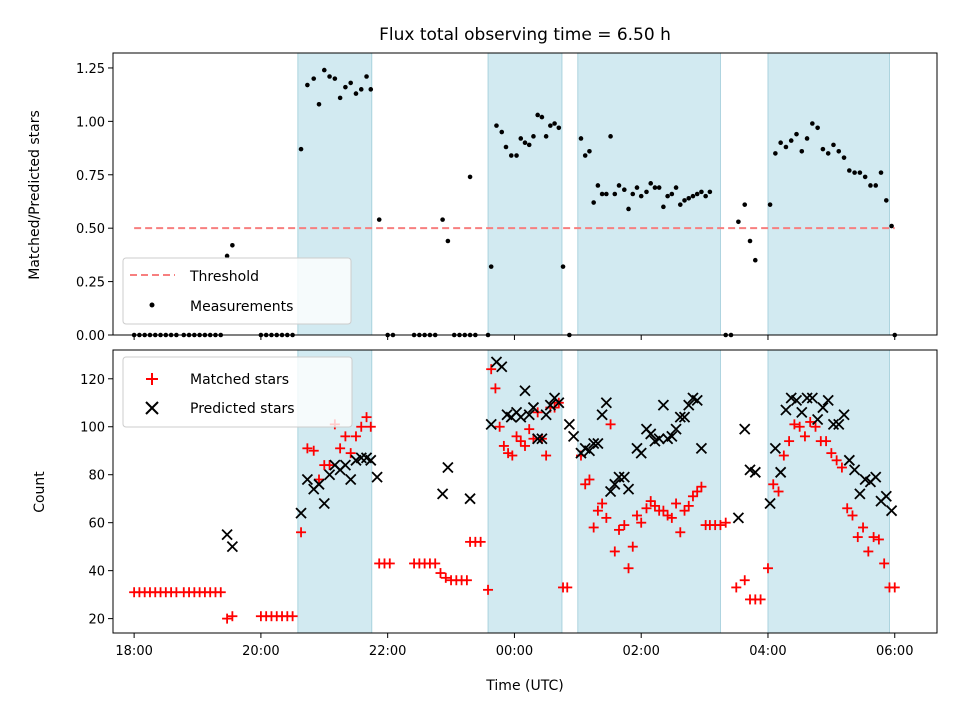 Image resolution: width=960 pixels, height=720 pixels. I want to click on observing-interval, so click(525, 491).